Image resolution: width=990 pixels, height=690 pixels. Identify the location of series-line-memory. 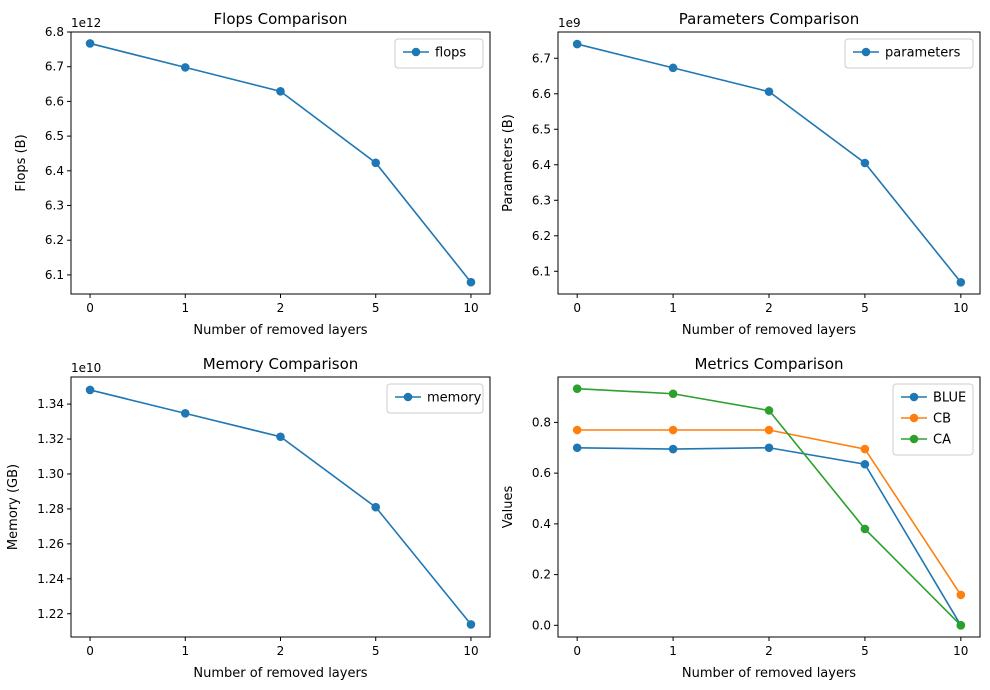
(280, 507).